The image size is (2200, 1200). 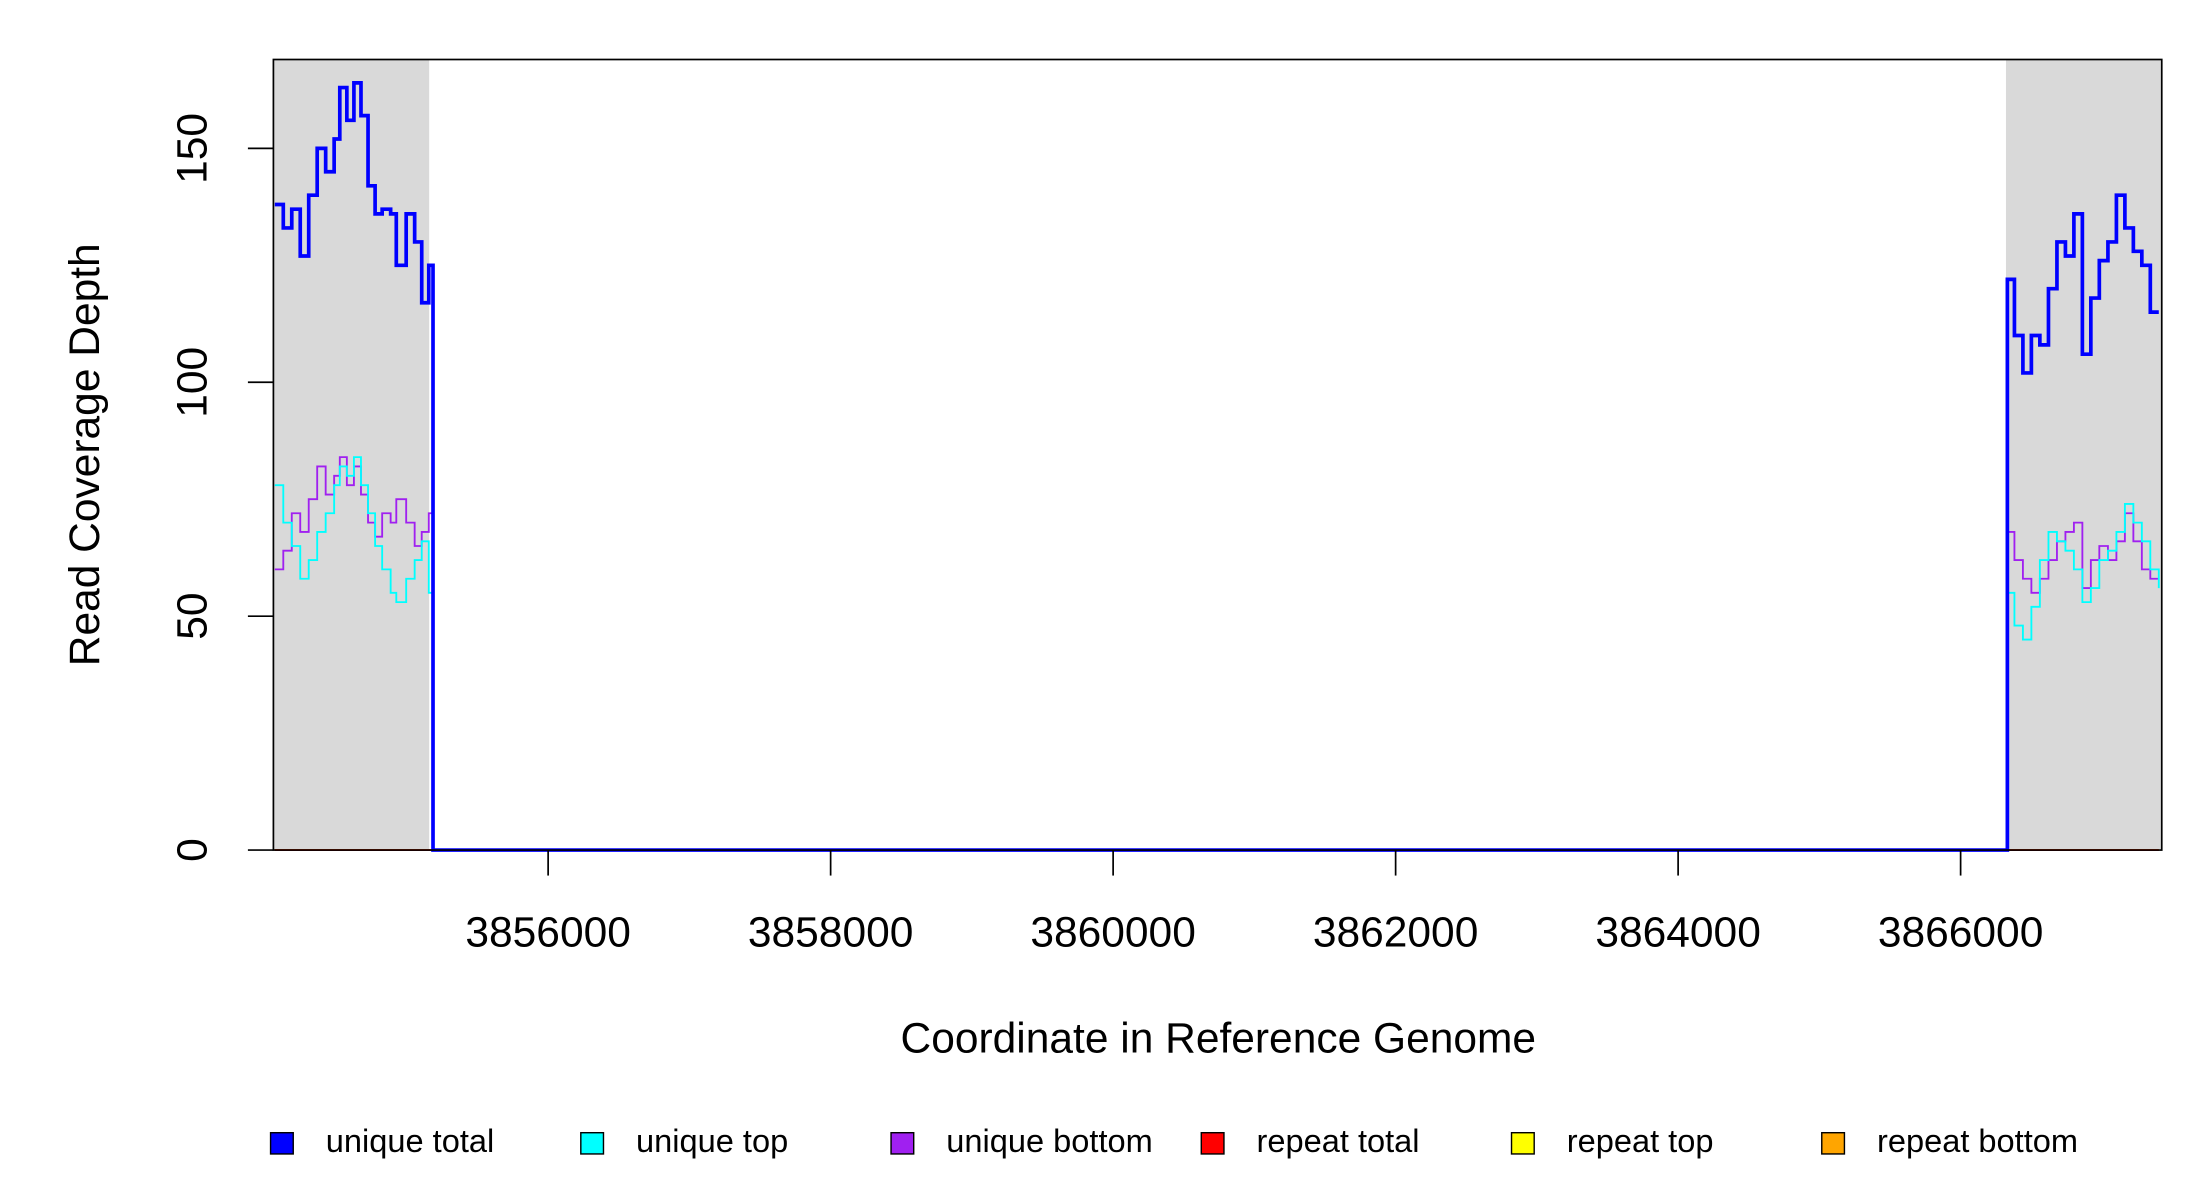 What do you see at coordinates (1395, 932) in the screenshot?
I see `x-tick-label: 3862000` at bounding box center [1395, 932].